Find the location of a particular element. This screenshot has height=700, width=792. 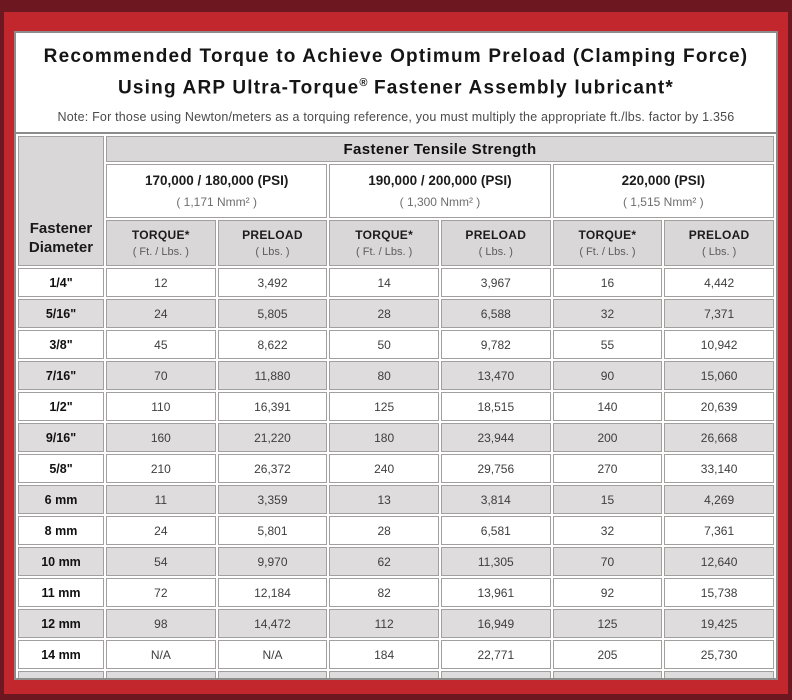

preload-value-cell: 15,738 is located at coordinates (719, 593).